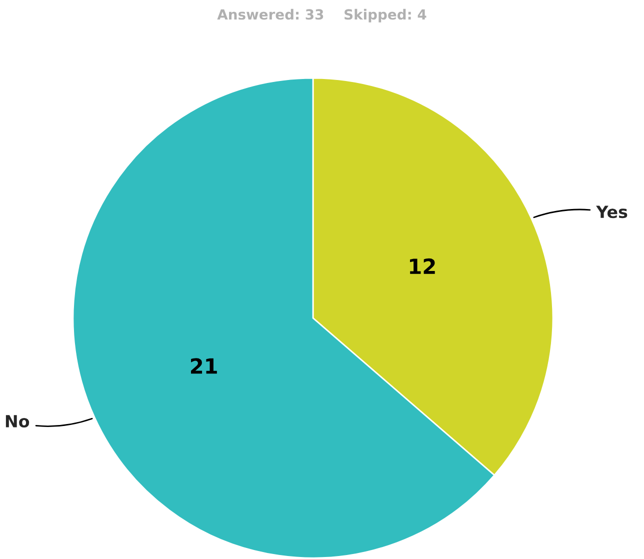 This screenshot has width=644, height=559. Describe the element at coordinates (612, 212) in the screenshot. I see `slice-label: Yes` at that location.